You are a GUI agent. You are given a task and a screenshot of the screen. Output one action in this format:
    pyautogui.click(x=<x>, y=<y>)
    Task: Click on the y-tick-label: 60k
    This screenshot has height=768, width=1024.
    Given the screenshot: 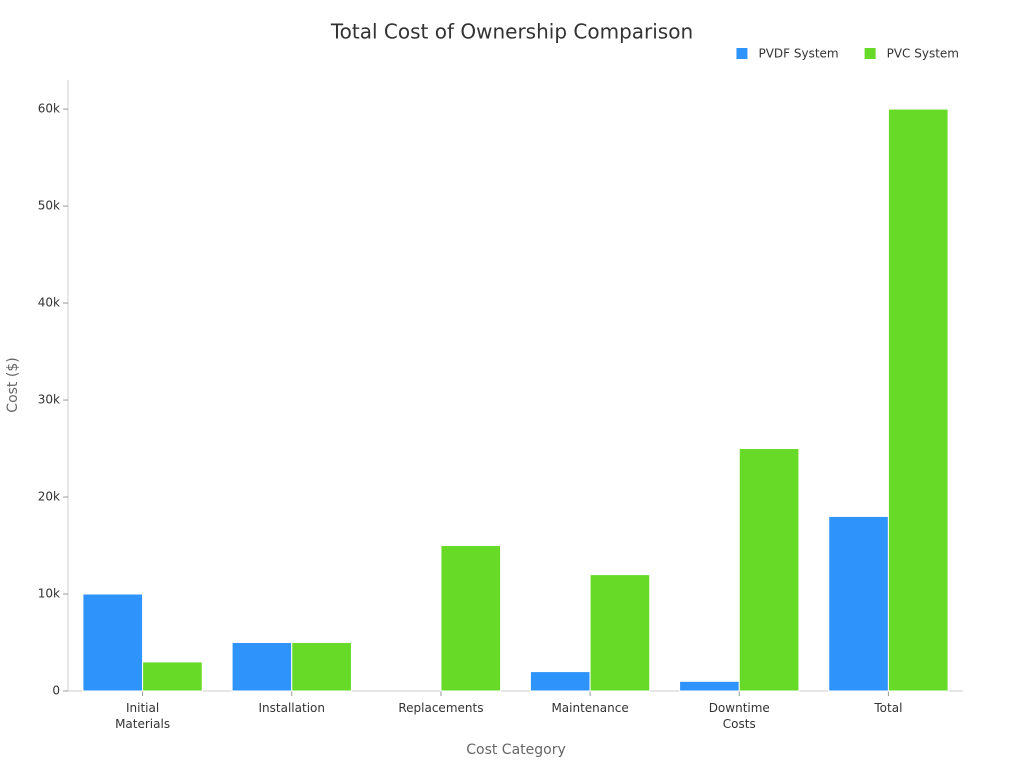 What is the action you would take?
    pyautogui.click(x=49, y=109)
    